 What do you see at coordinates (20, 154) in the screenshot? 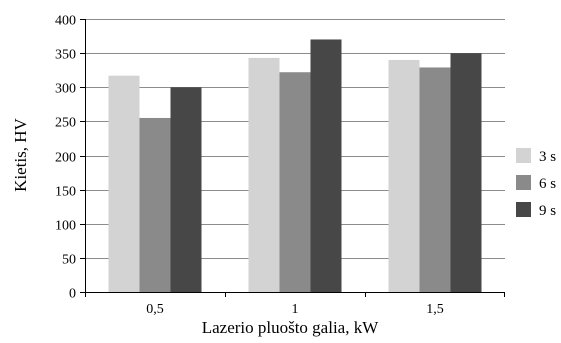
I see `y-axis-title: Kietis, HV` at bounding box center [20, 154].